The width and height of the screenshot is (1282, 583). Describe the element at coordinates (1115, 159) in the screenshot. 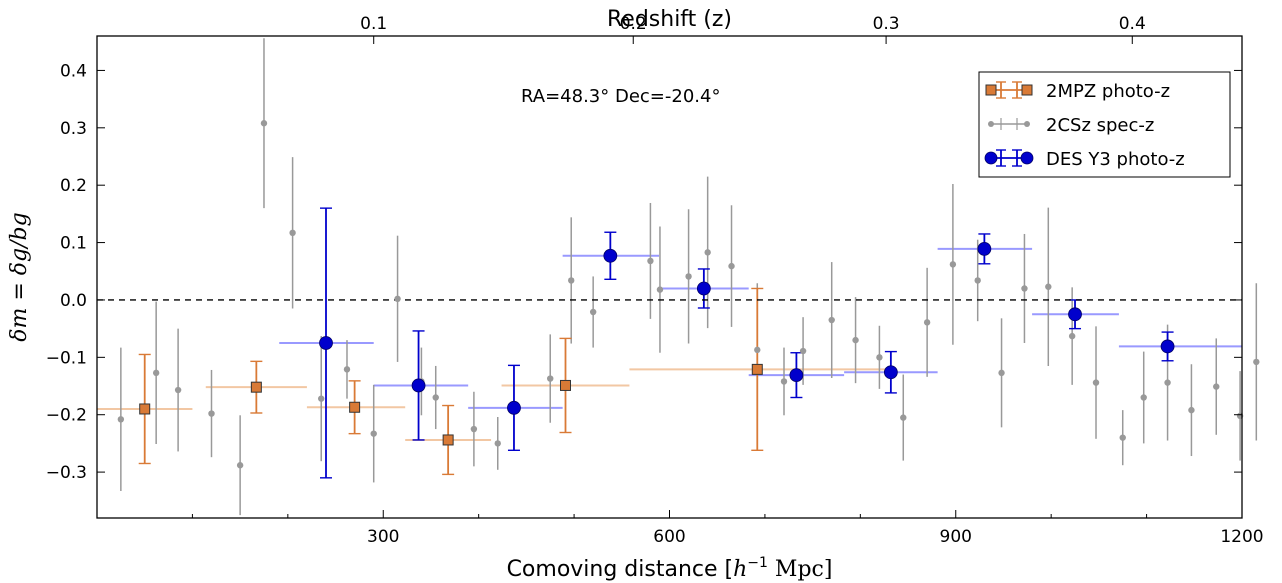

I see `legend-label: DES Y3 photo-z` at that location.